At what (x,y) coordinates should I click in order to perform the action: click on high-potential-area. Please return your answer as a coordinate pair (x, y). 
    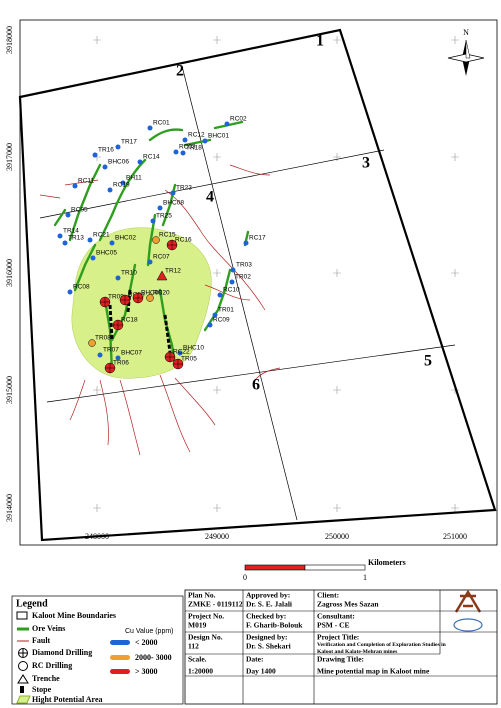
    Looking at the image, I should click on (141, 303).